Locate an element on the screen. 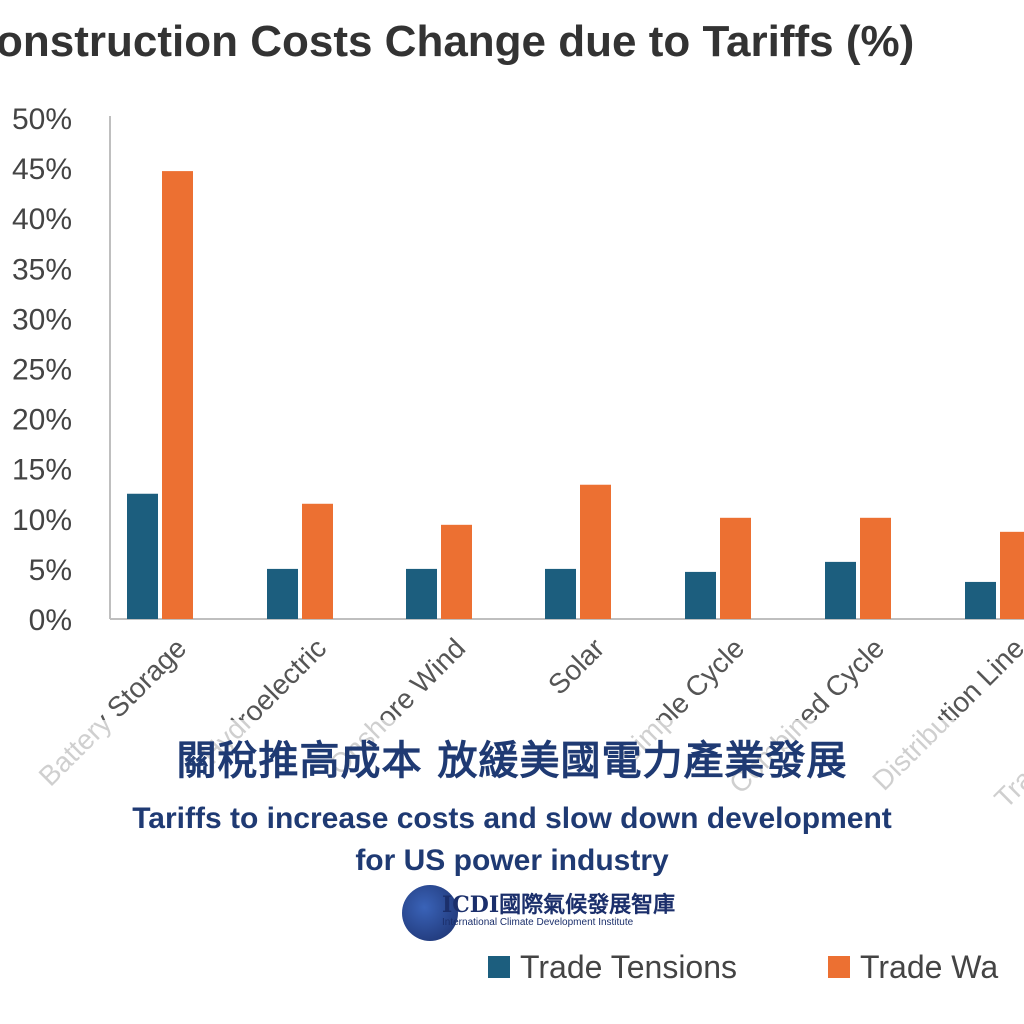 This screenshot has height=1024, width=1024. globe-icon is located at coordinates (430, 913).